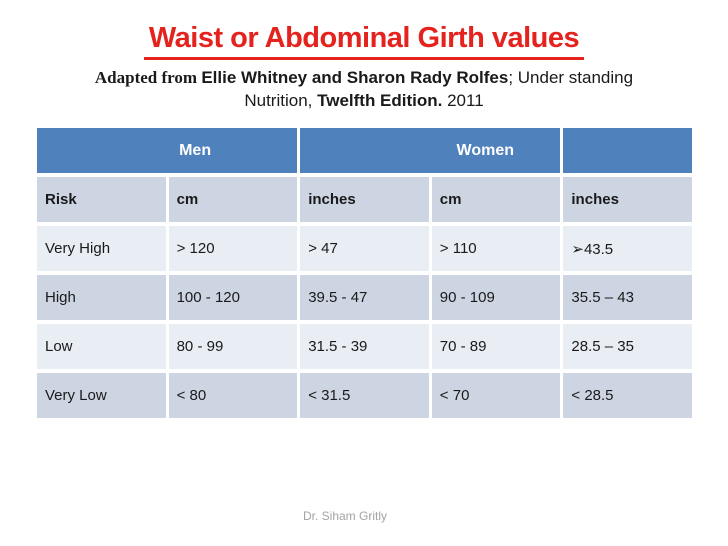  I want to click on value-cell: > 120, so click(233, 248).